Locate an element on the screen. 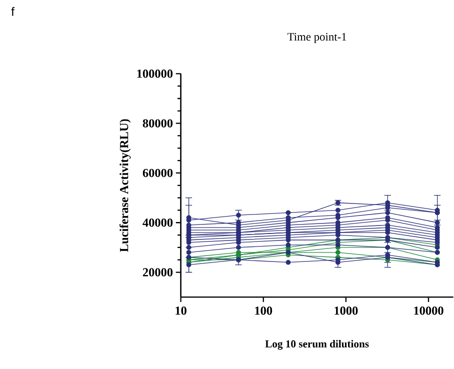  y-tick-label: 80000 is located at coordinates (157, 123).